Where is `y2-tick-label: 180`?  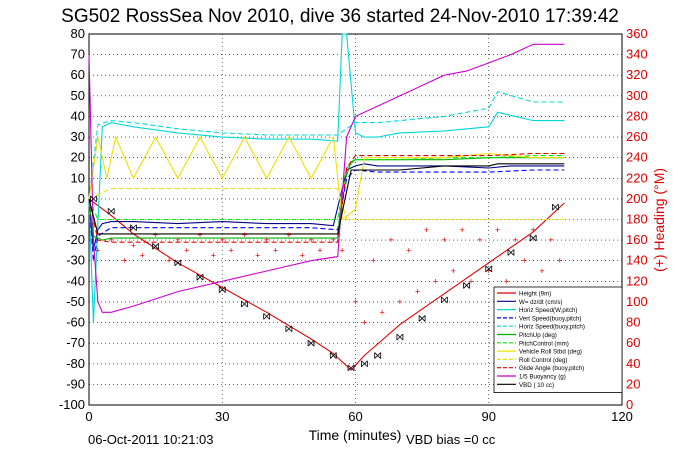 y2-tick-label: 180 is located at coordinates (637, 219).